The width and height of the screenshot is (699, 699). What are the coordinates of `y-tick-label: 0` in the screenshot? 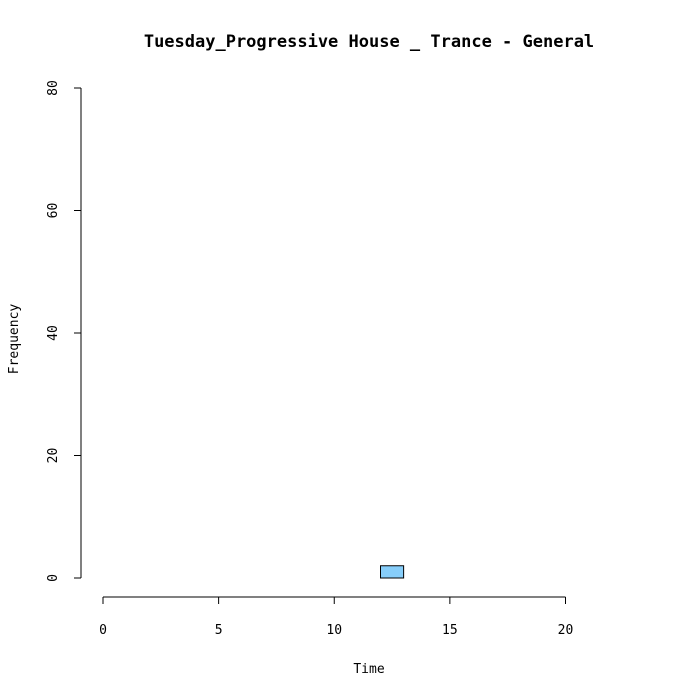 It's located at (53, 578).